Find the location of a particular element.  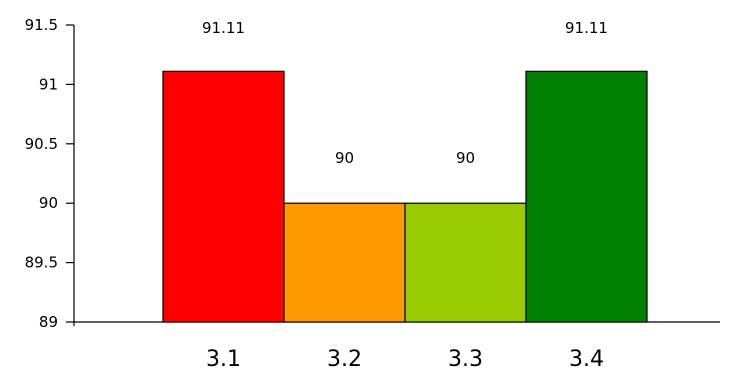

data-label-2: 90 is located at coordinates (465, 158).